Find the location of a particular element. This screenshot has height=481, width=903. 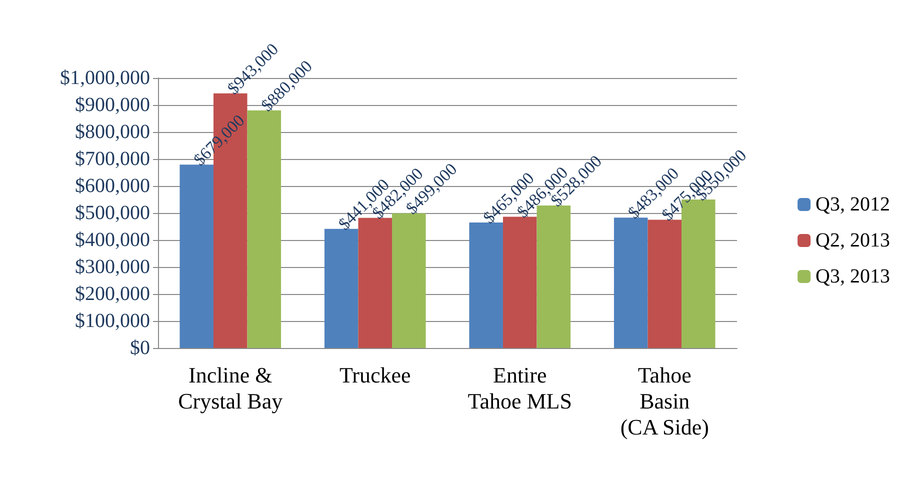

x-tick-label: Incline & Crystal Bay is located at coordinates (230, 388).